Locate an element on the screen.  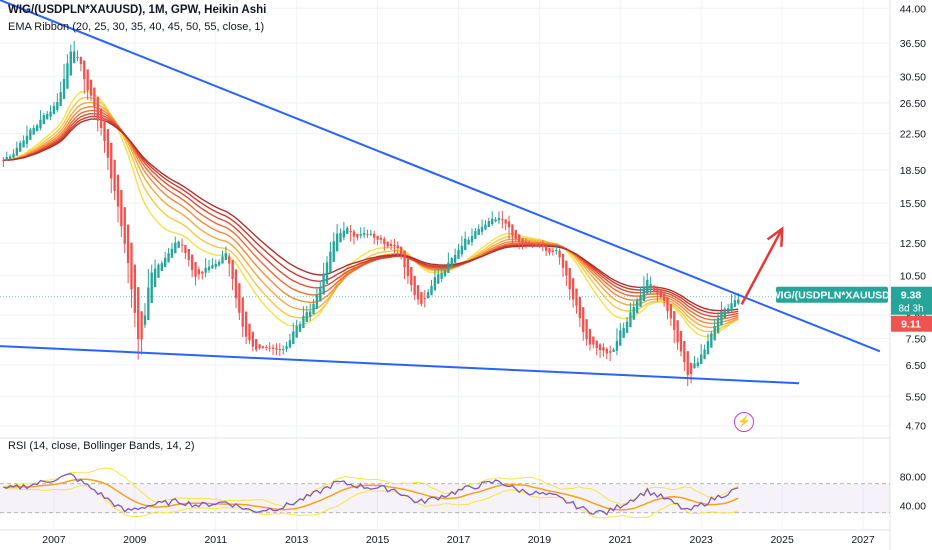
price-tick-label: 10.50 is located at coordinates (913, 277).